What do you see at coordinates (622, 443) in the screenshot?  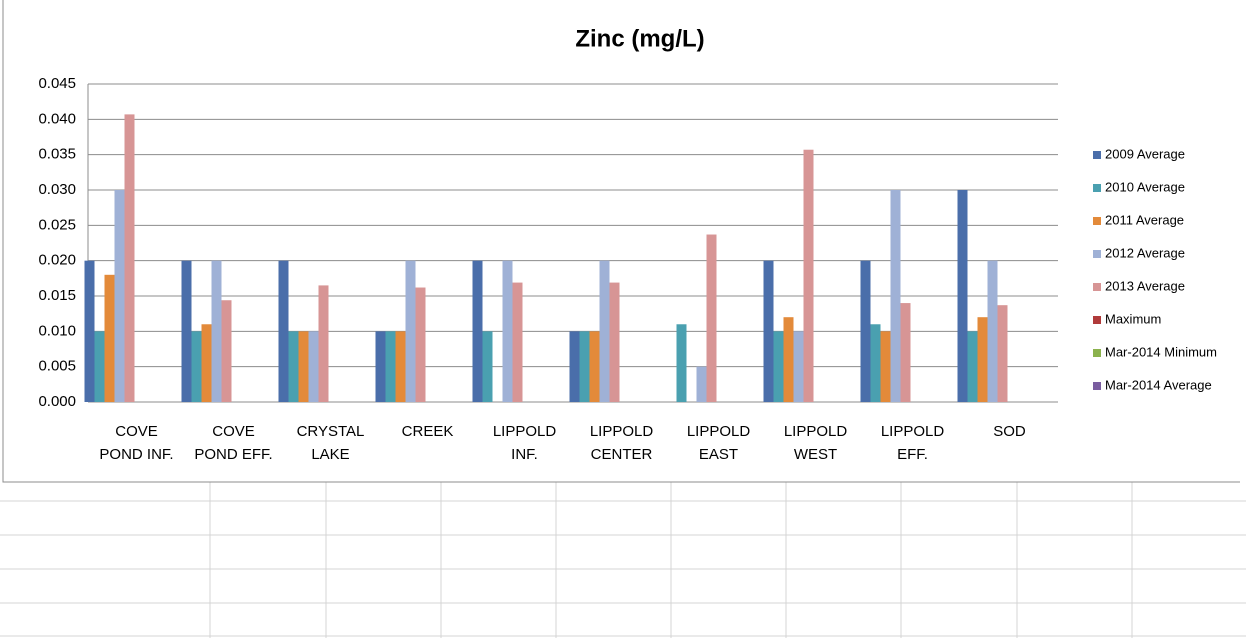 I see `x-tick-label: LIPPOLD CENTER` at bounding box center [622, 443].